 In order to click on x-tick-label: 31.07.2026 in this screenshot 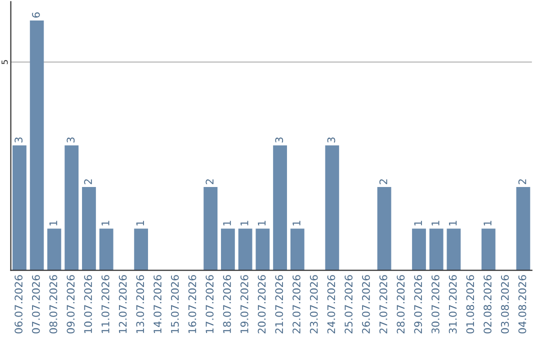, I will do `click(452, 304)`.